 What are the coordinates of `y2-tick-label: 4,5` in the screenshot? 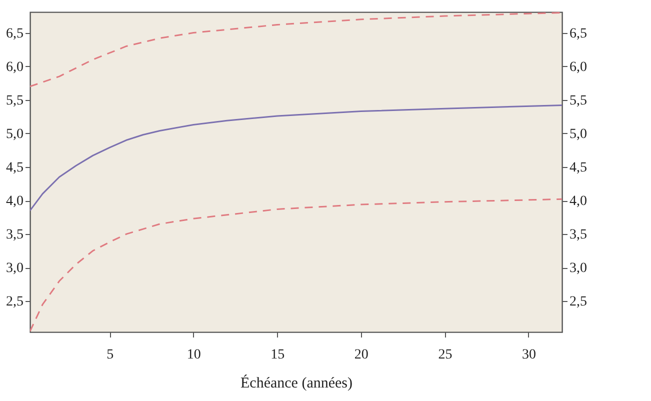 It's located at (578, 168).